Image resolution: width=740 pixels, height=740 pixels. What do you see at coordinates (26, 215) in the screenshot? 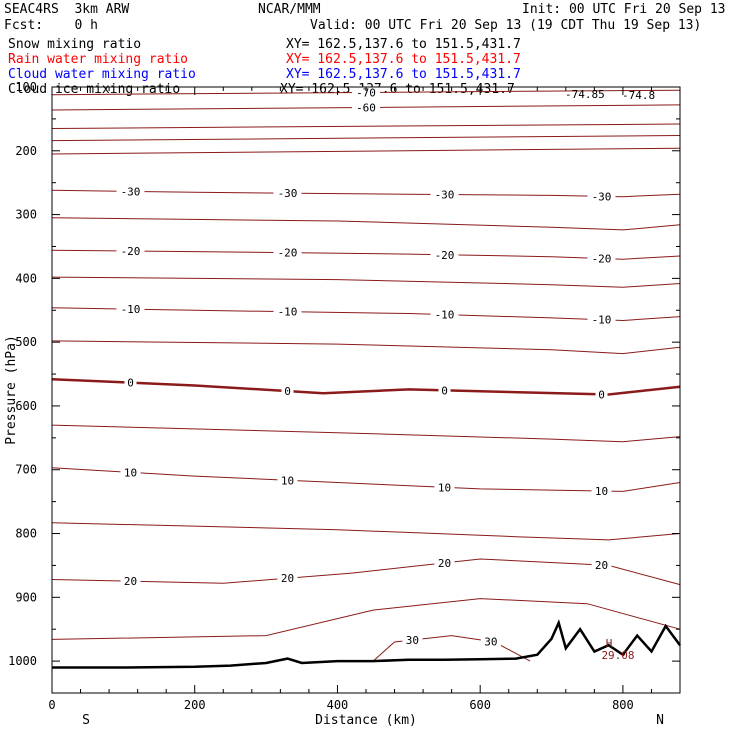
I see `y-tick-label: 300` at bounding box center [26, 215].